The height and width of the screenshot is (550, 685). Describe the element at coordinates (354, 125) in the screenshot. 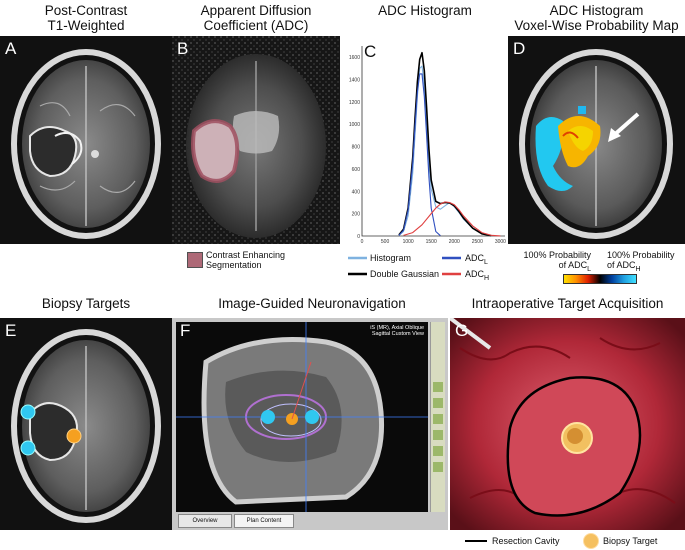

I see `y-tick-label-5: 1000` at that location.